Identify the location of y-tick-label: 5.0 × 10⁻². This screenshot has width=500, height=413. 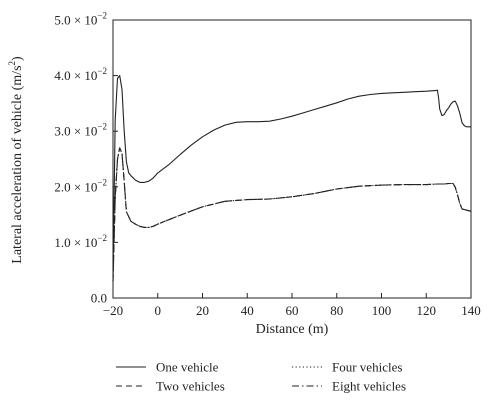
(80, 19).